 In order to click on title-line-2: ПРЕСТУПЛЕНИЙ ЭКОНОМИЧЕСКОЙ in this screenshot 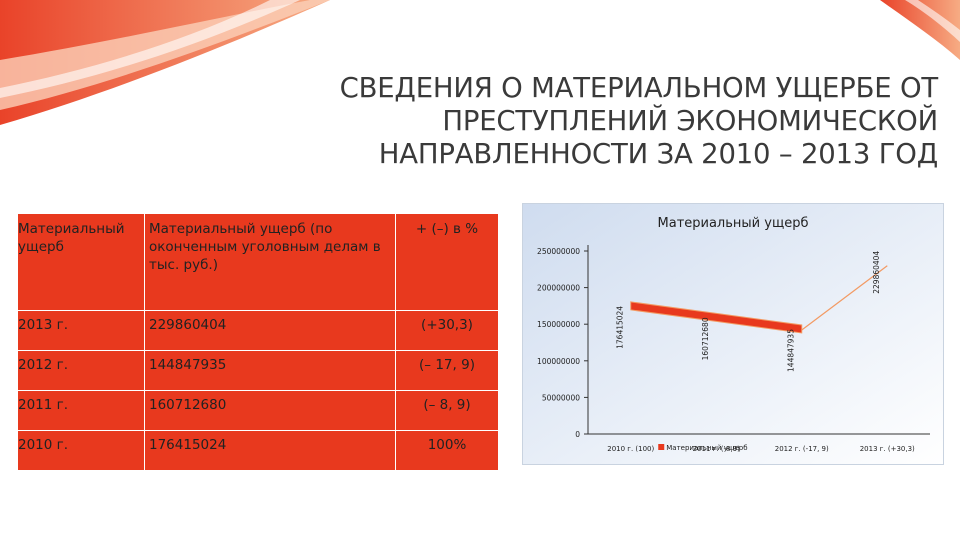, I will do `click(690, 121)`.